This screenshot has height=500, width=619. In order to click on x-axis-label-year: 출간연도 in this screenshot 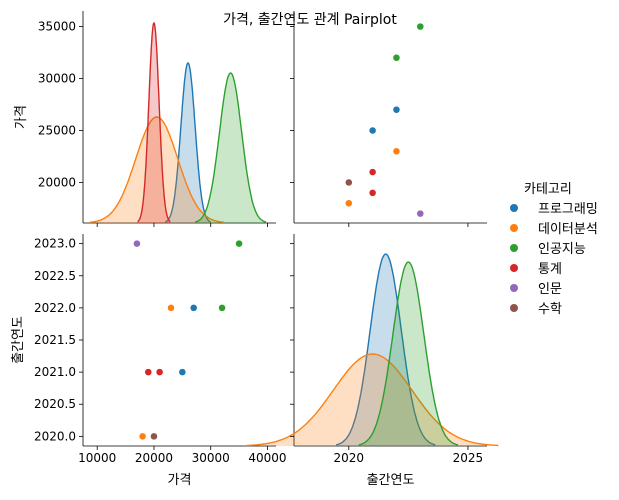, I will do `click(391, 480)`.